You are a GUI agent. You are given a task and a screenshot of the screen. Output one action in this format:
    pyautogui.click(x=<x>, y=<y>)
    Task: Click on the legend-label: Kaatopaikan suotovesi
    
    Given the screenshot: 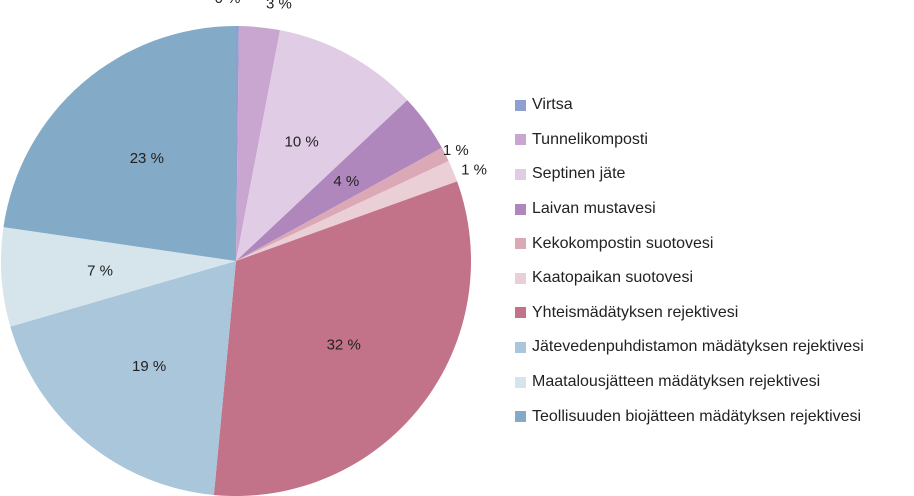 What is the action you would take?
    pyautogui.click(x=612, y=278)
    